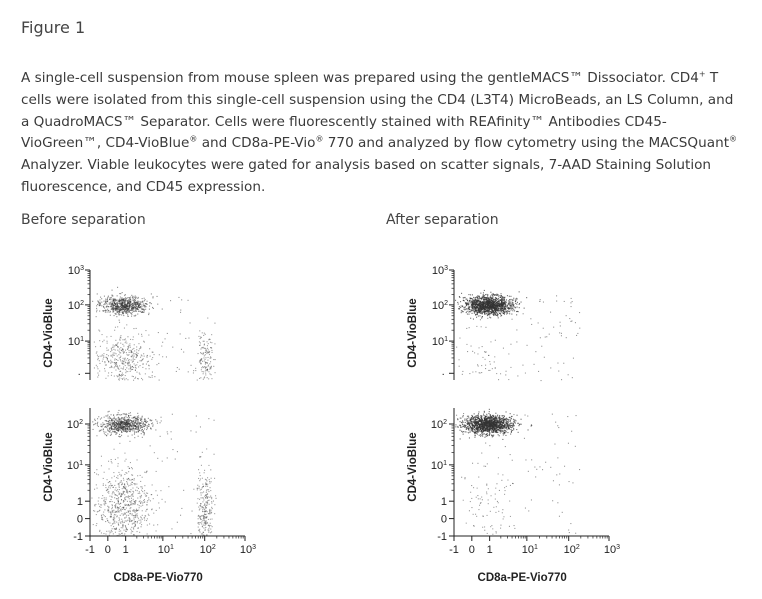 This screenshot has height=599, width=762. I want to click on y-axis-label: CD4-VioBlue, so click(49, 466).